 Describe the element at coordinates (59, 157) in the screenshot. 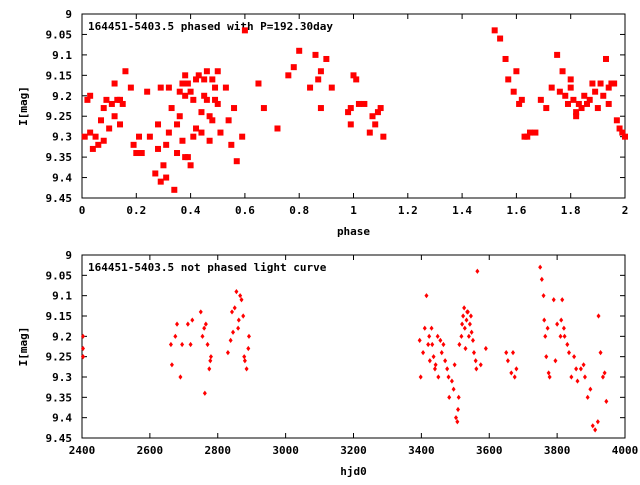

I see `y-tick-label: 9.35` at that location.